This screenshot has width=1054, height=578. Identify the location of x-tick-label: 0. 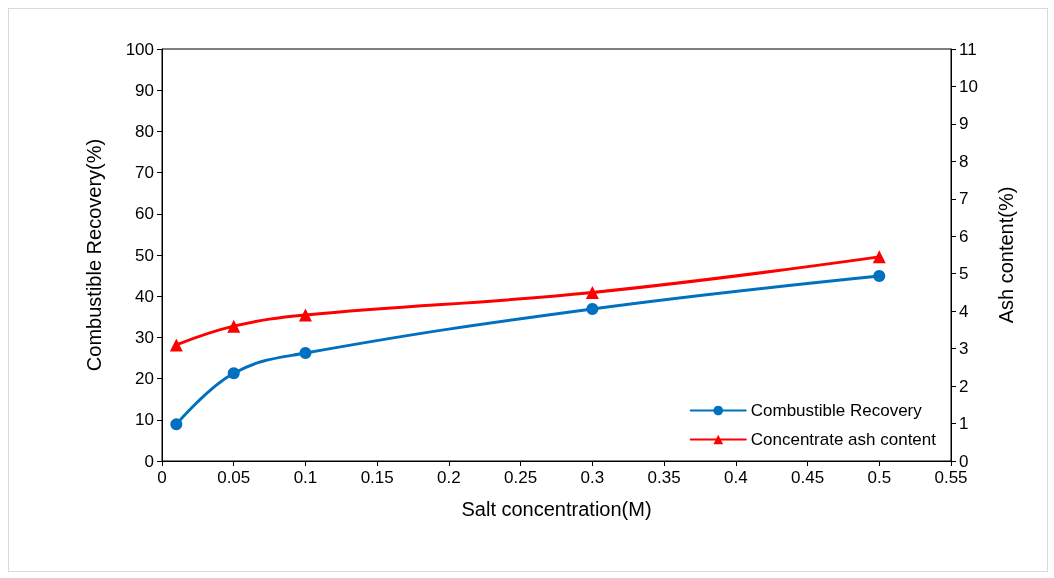
(162, 477).